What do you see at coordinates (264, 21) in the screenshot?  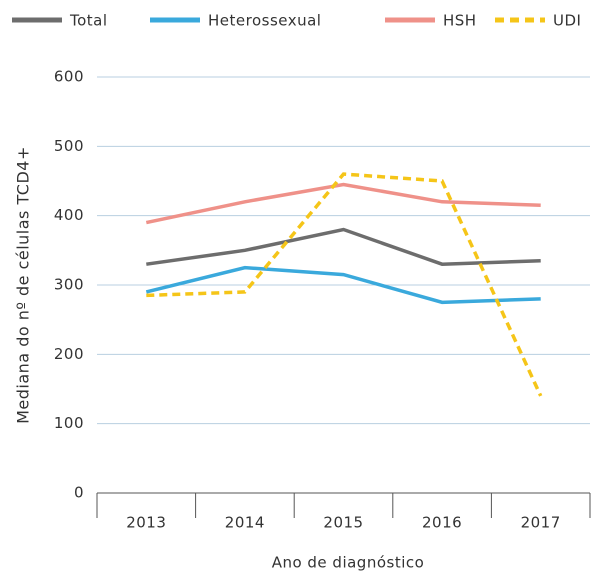 I see `legend-label: Heterossexual` at bounding box center [264, 21].